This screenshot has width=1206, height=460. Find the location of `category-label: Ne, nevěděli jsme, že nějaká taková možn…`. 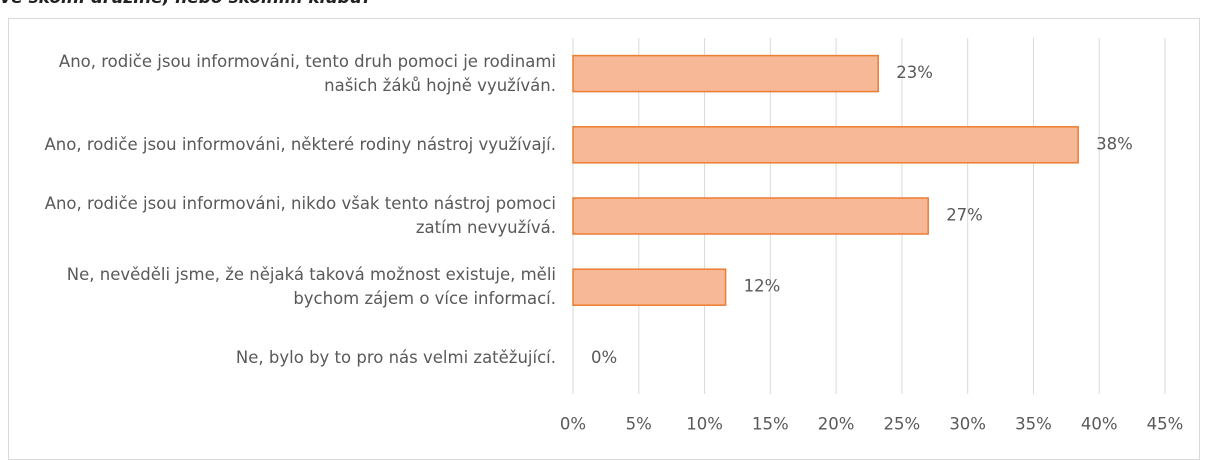

category-label: Ne, nevěděli jsme, že nějaká taková možn… is located at coordinates (311, 287).